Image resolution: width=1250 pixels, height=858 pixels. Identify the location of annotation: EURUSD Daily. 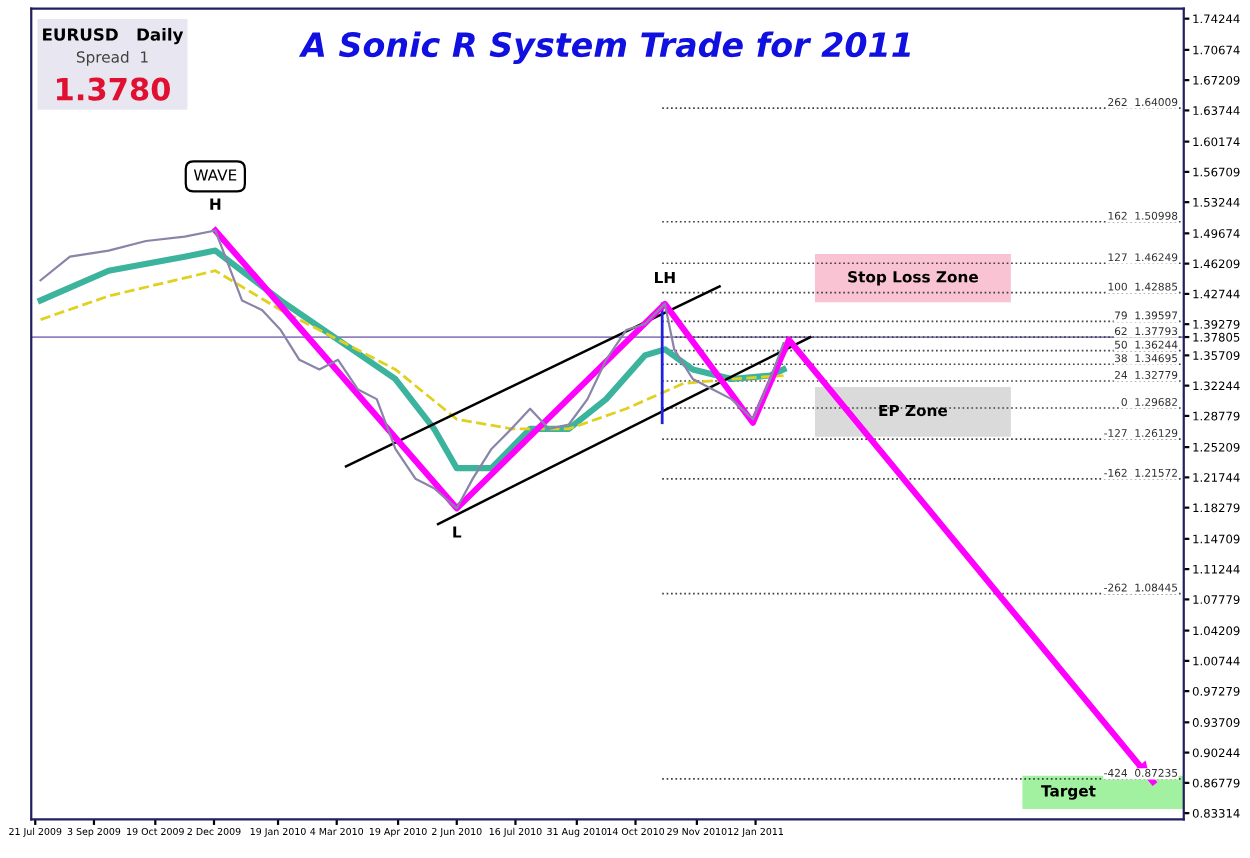
(113, 36).